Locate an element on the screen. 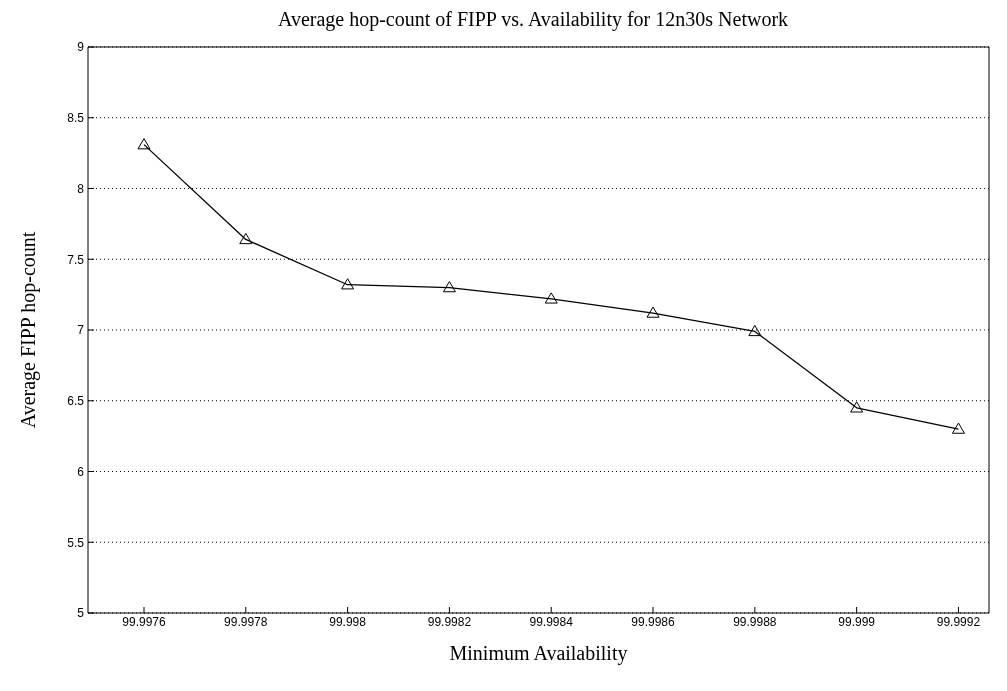  y-tick-label: 8 is located at coordinates (81, 188).